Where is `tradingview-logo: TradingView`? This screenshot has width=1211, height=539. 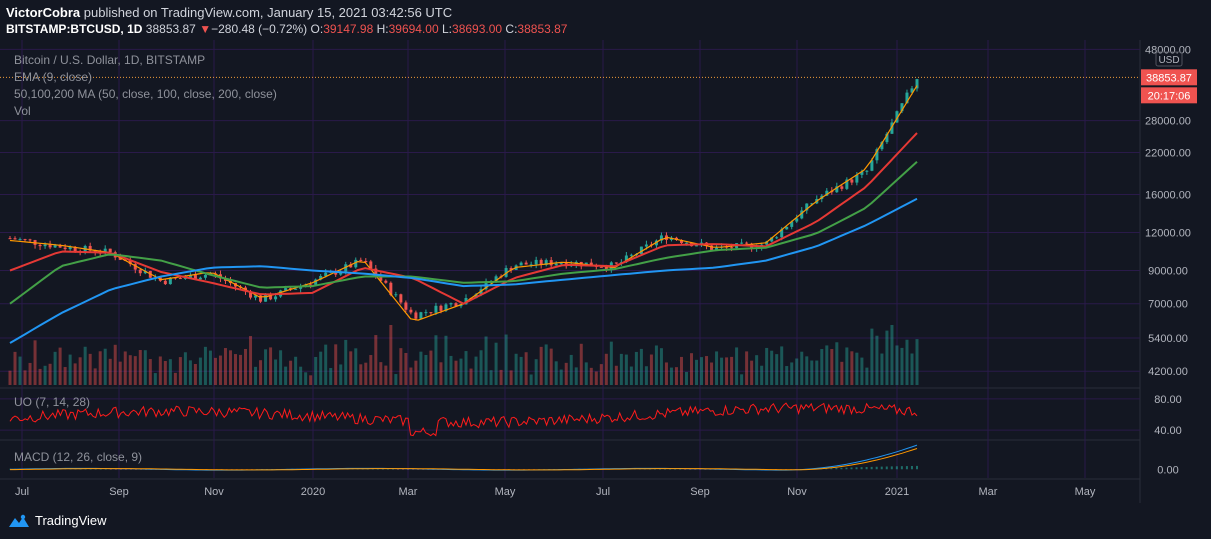 tradingview-logo: TradingView is located at coordinates (57, 520).